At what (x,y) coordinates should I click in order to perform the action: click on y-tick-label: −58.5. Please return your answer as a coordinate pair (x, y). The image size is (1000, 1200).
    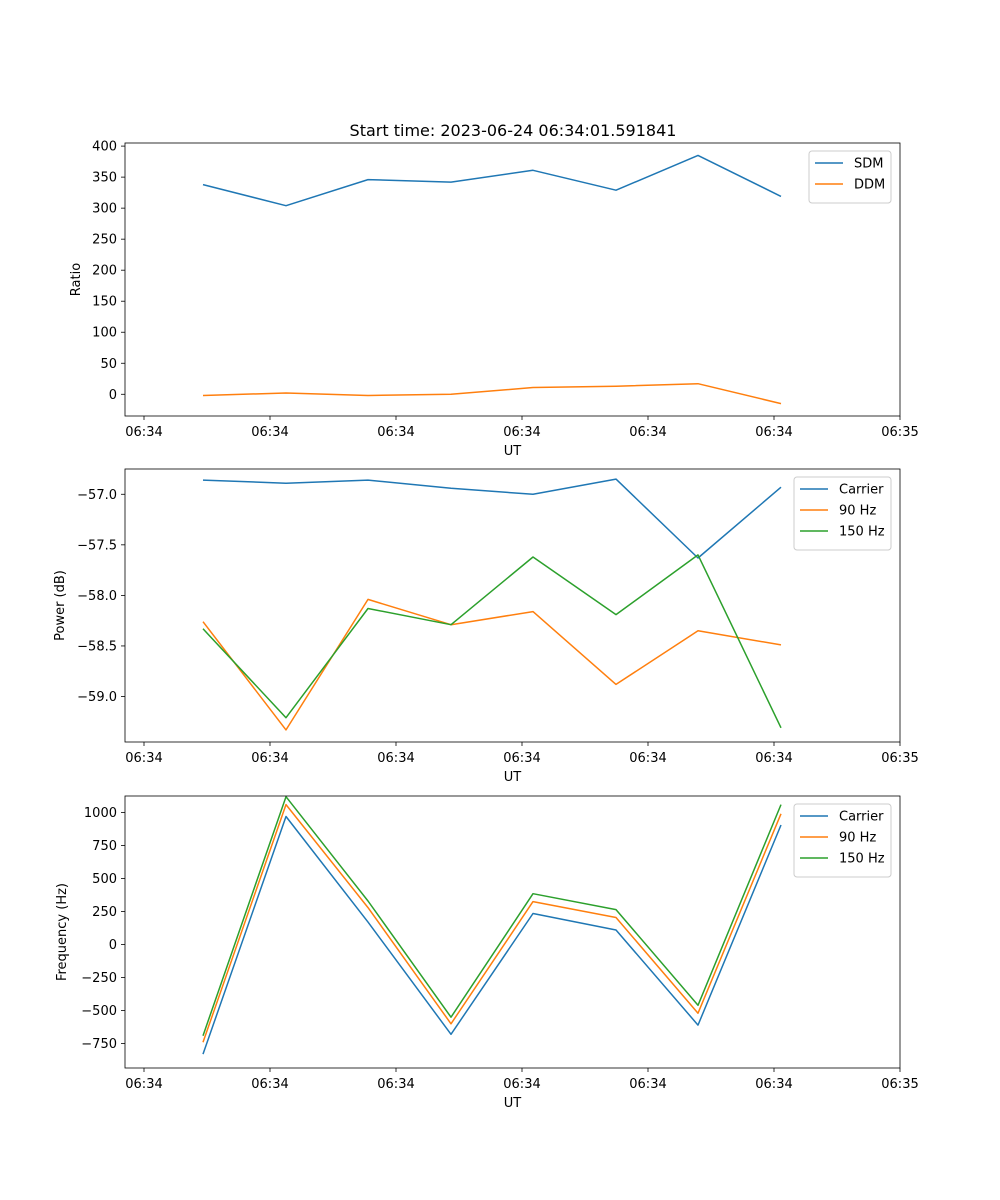
    Looking at the image, I should click on (97, 646).